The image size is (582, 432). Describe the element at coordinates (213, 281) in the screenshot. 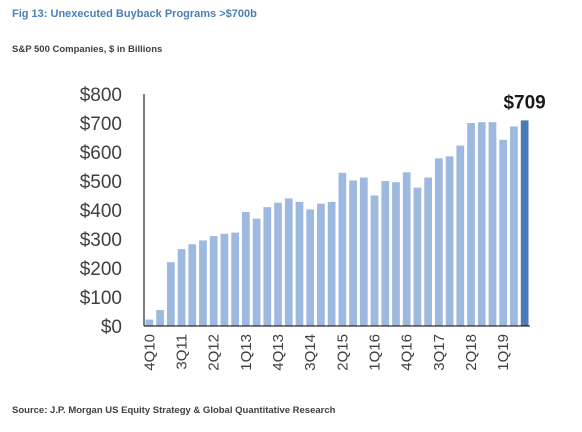

I see `bar-2Q12` at that location.